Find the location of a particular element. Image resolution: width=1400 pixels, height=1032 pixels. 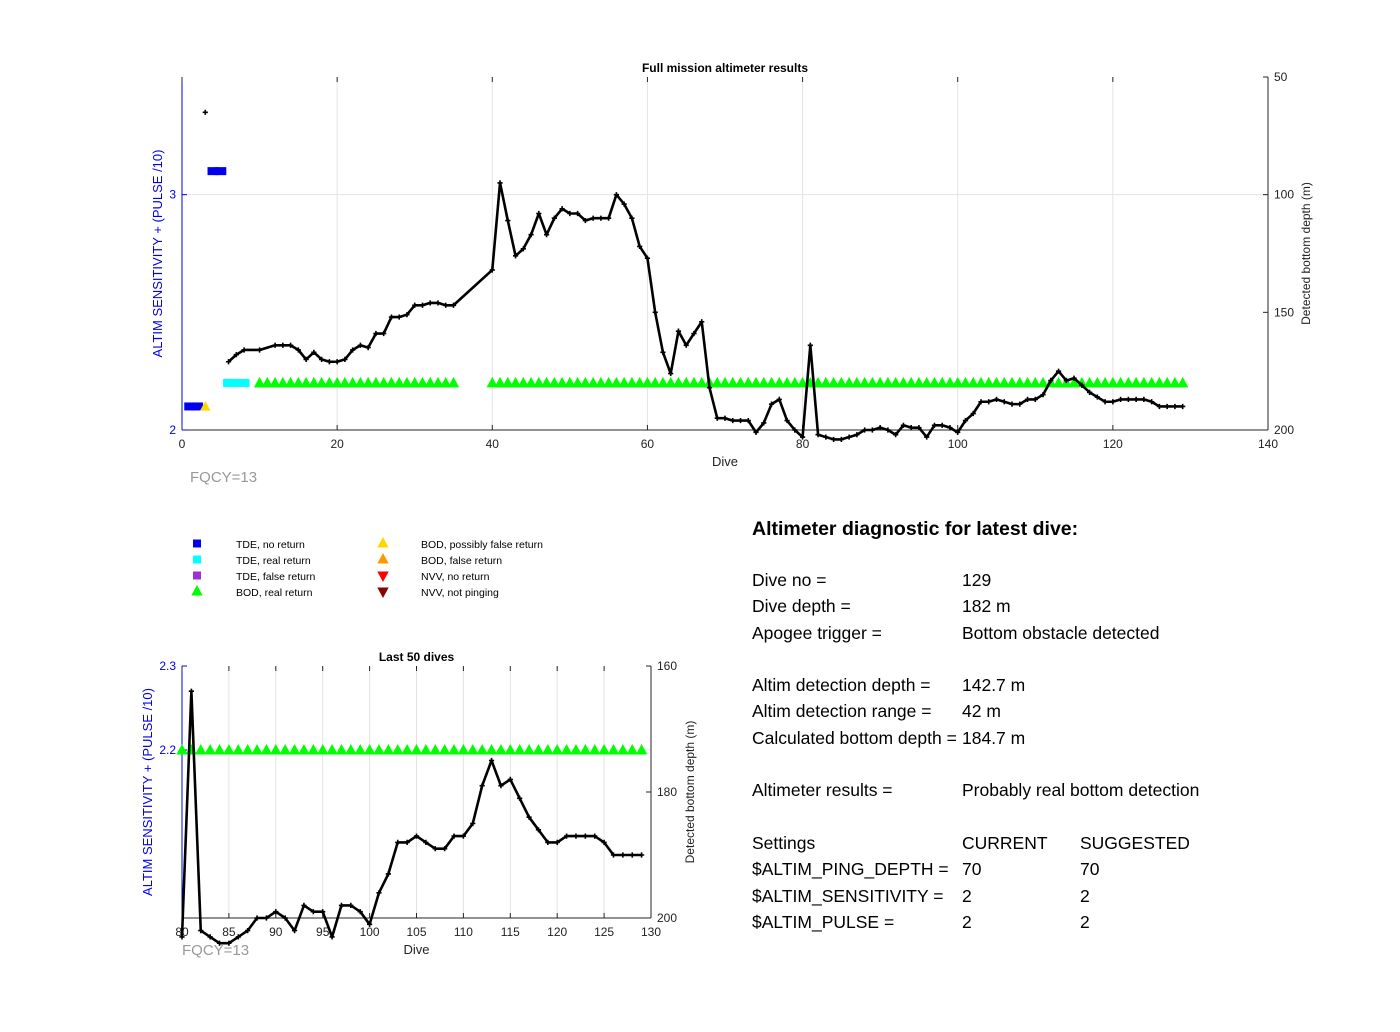

dive-depth-value: 182 m is located at coordinates (986, 606).